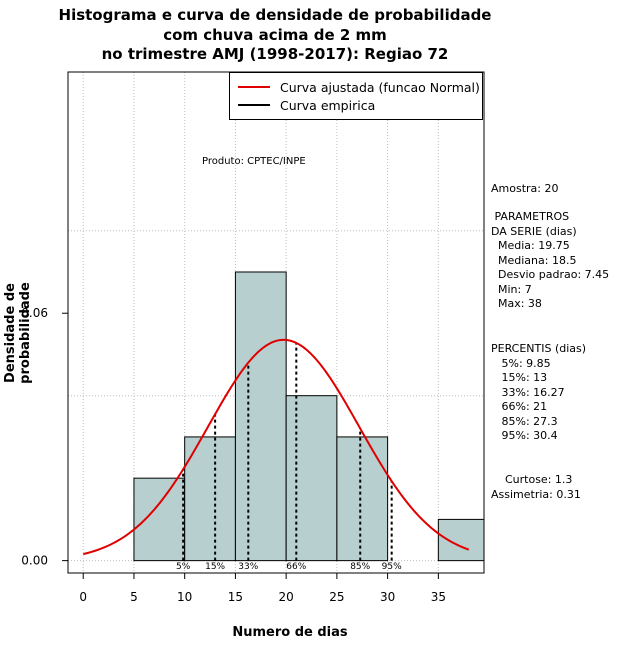 The image size is (640, 660). I want to click on legend-swatch-empirica, so click(254, 105).